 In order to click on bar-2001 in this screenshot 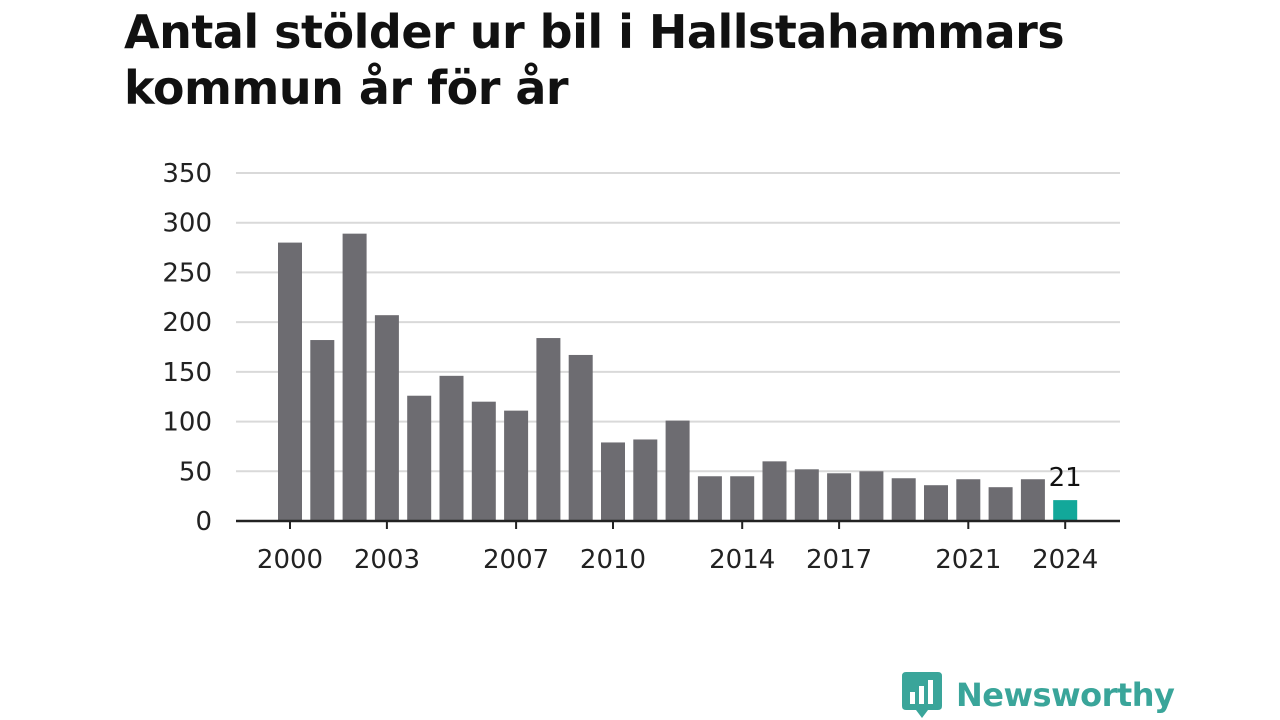, I will do `click(322, 430)`.